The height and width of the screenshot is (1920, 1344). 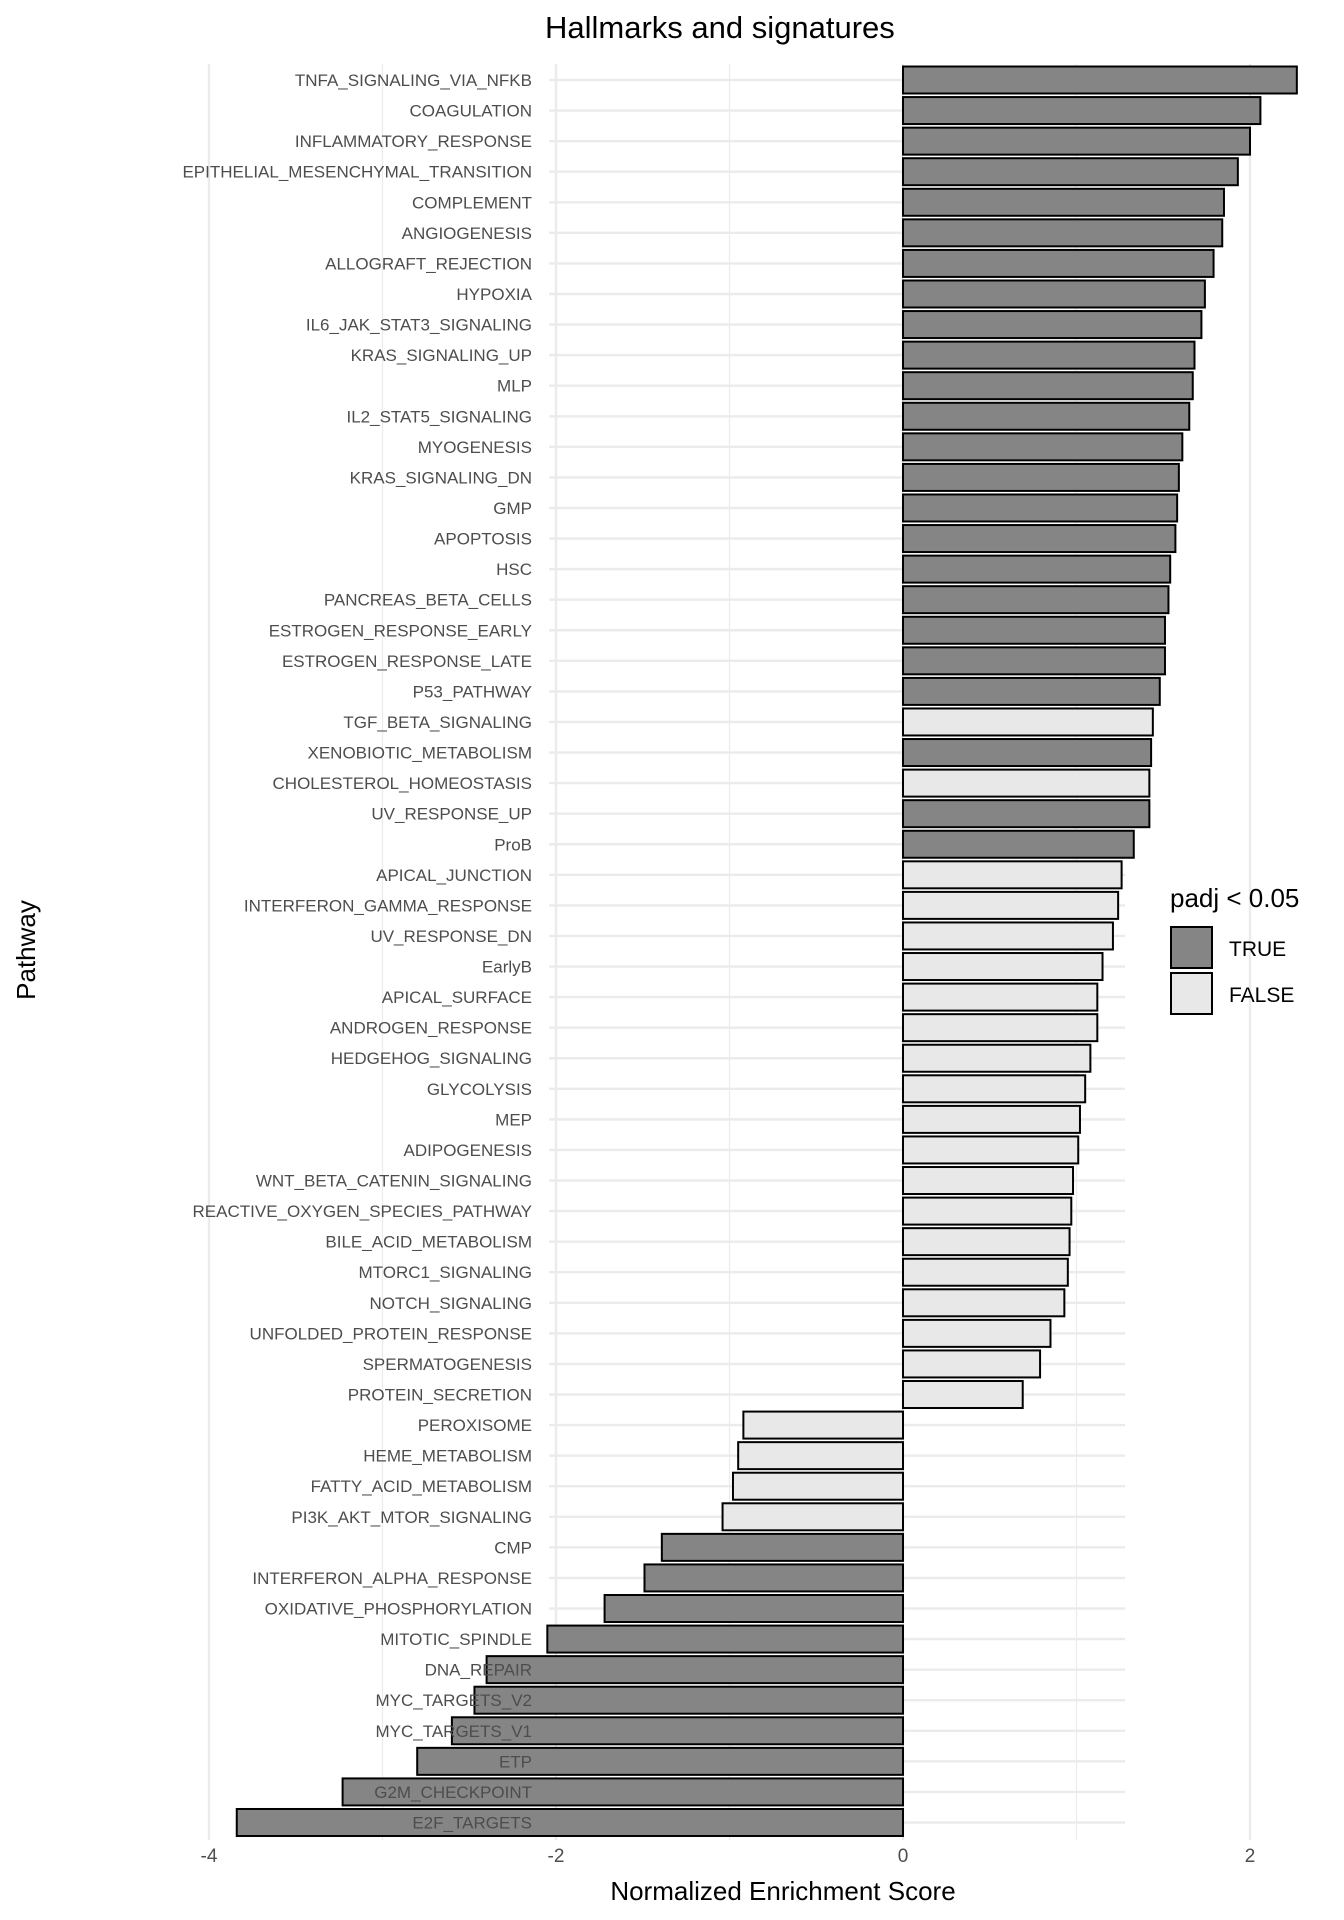 What do you see at coordinates (514, 386) in the screenshot?
I see `y-tick-label: MLP` at bounding box center [514, 386].